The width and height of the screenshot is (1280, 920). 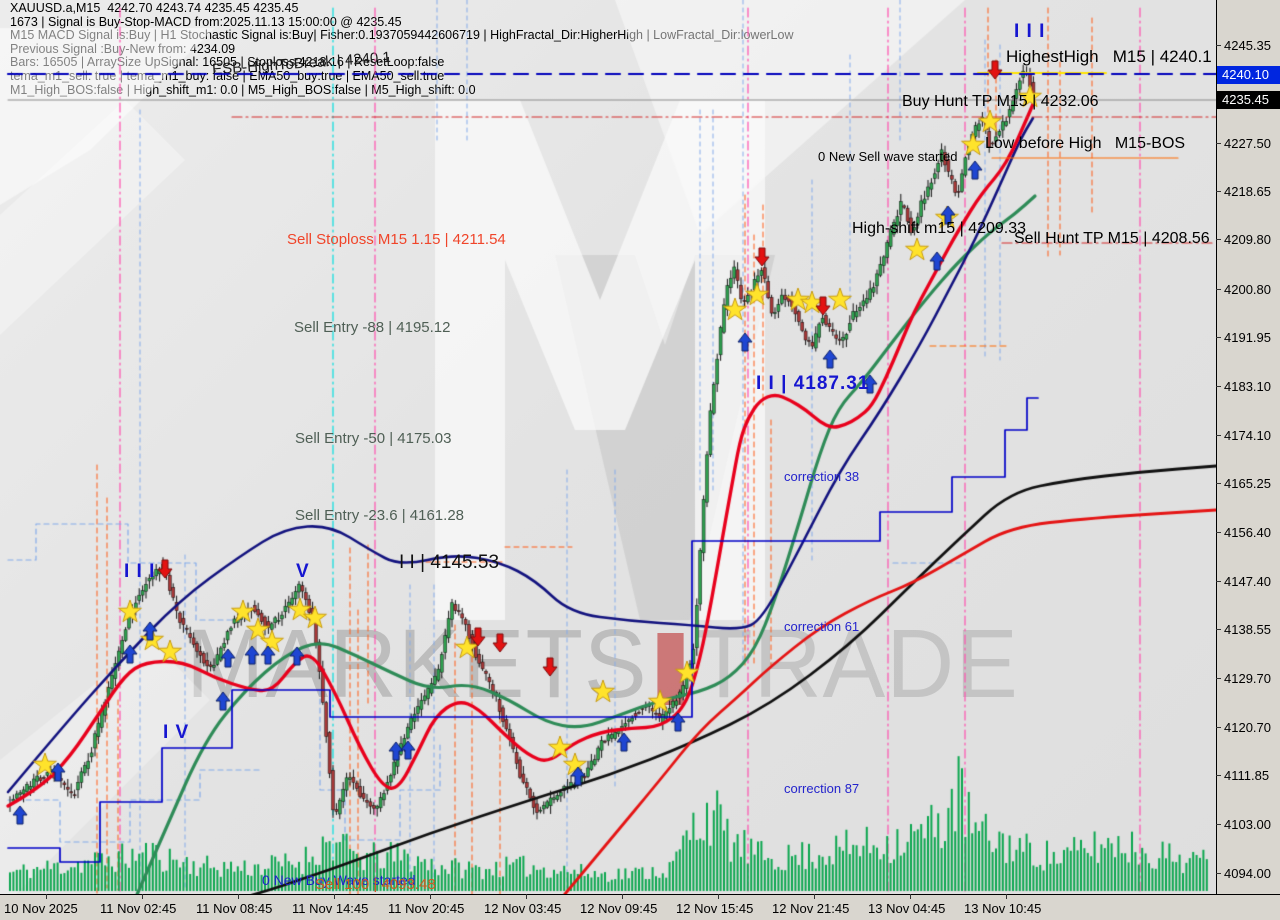 I want to click on sell-entry-236-label: Sell Entry -23.6 | 4161.28, so click(x=379, y=515).